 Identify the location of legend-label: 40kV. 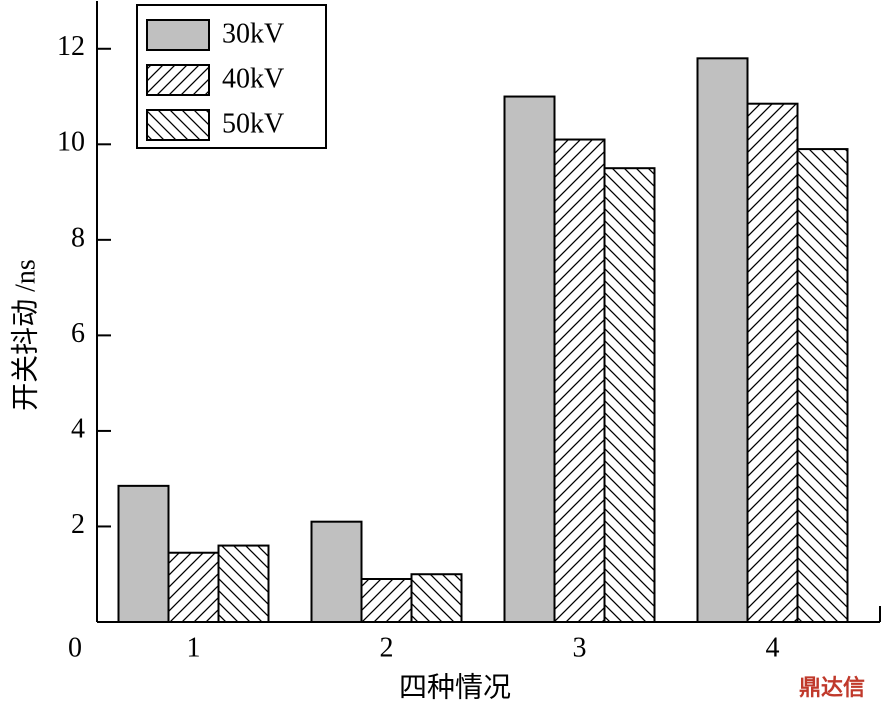
(253, 78).